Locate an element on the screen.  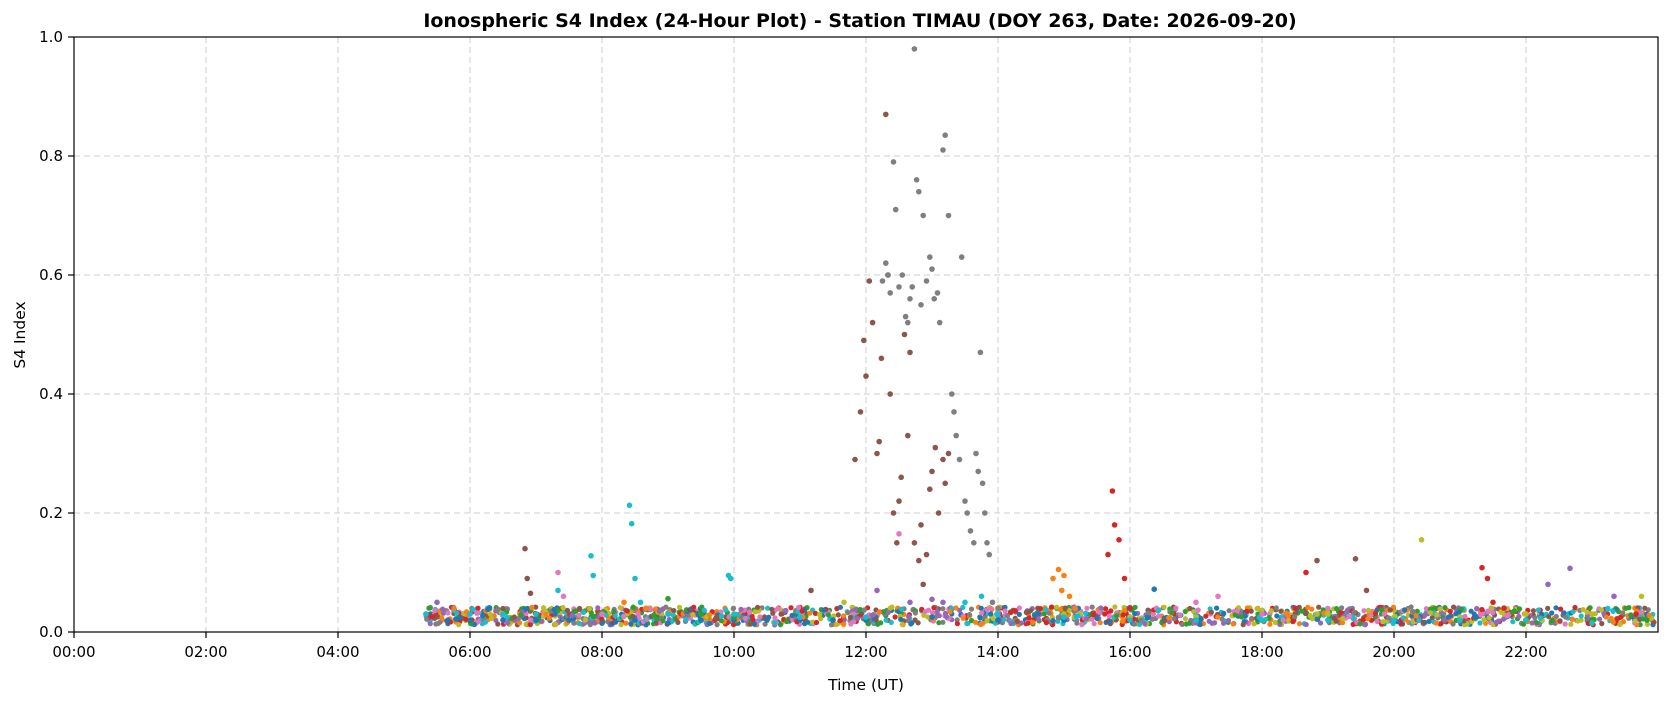
dense-point-bands is located at coordinates (1040, 616).